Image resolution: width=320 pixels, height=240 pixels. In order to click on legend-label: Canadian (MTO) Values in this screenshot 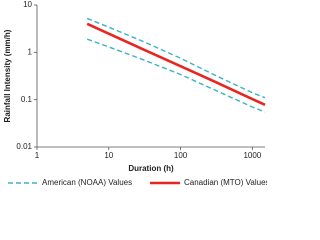, I will do `click(225, 182)`.